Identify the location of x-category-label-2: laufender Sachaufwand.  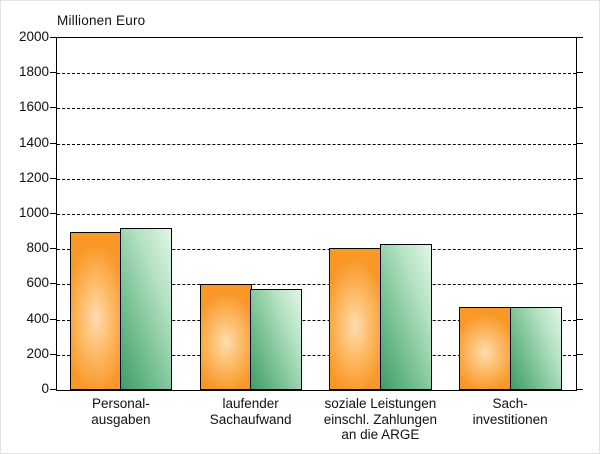
(250, 411).